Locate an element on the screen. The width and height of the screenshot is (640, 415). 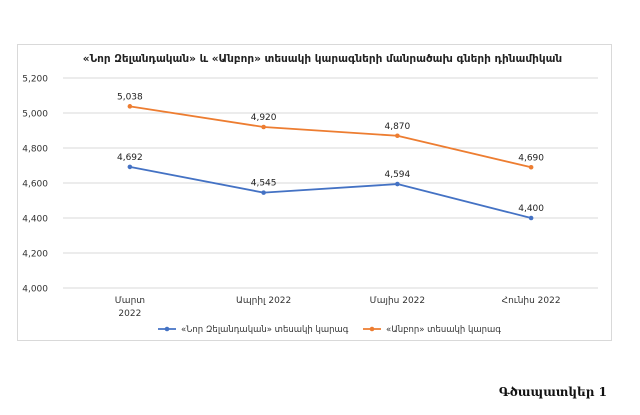
data-label: 4,545 is located at coordinates (264, 184).